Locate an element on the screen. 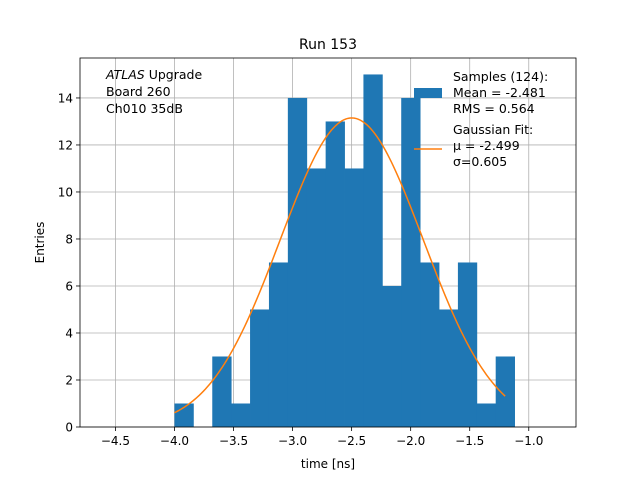 This screenshot has width=640, height=480. y-tick-label-0: 0 is located at coordinates (69, 428).